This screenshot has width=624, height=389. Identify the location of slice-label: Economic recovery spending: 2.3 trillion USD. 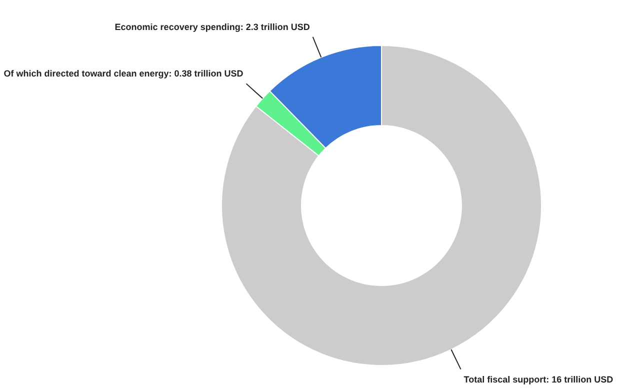
(212, 27).